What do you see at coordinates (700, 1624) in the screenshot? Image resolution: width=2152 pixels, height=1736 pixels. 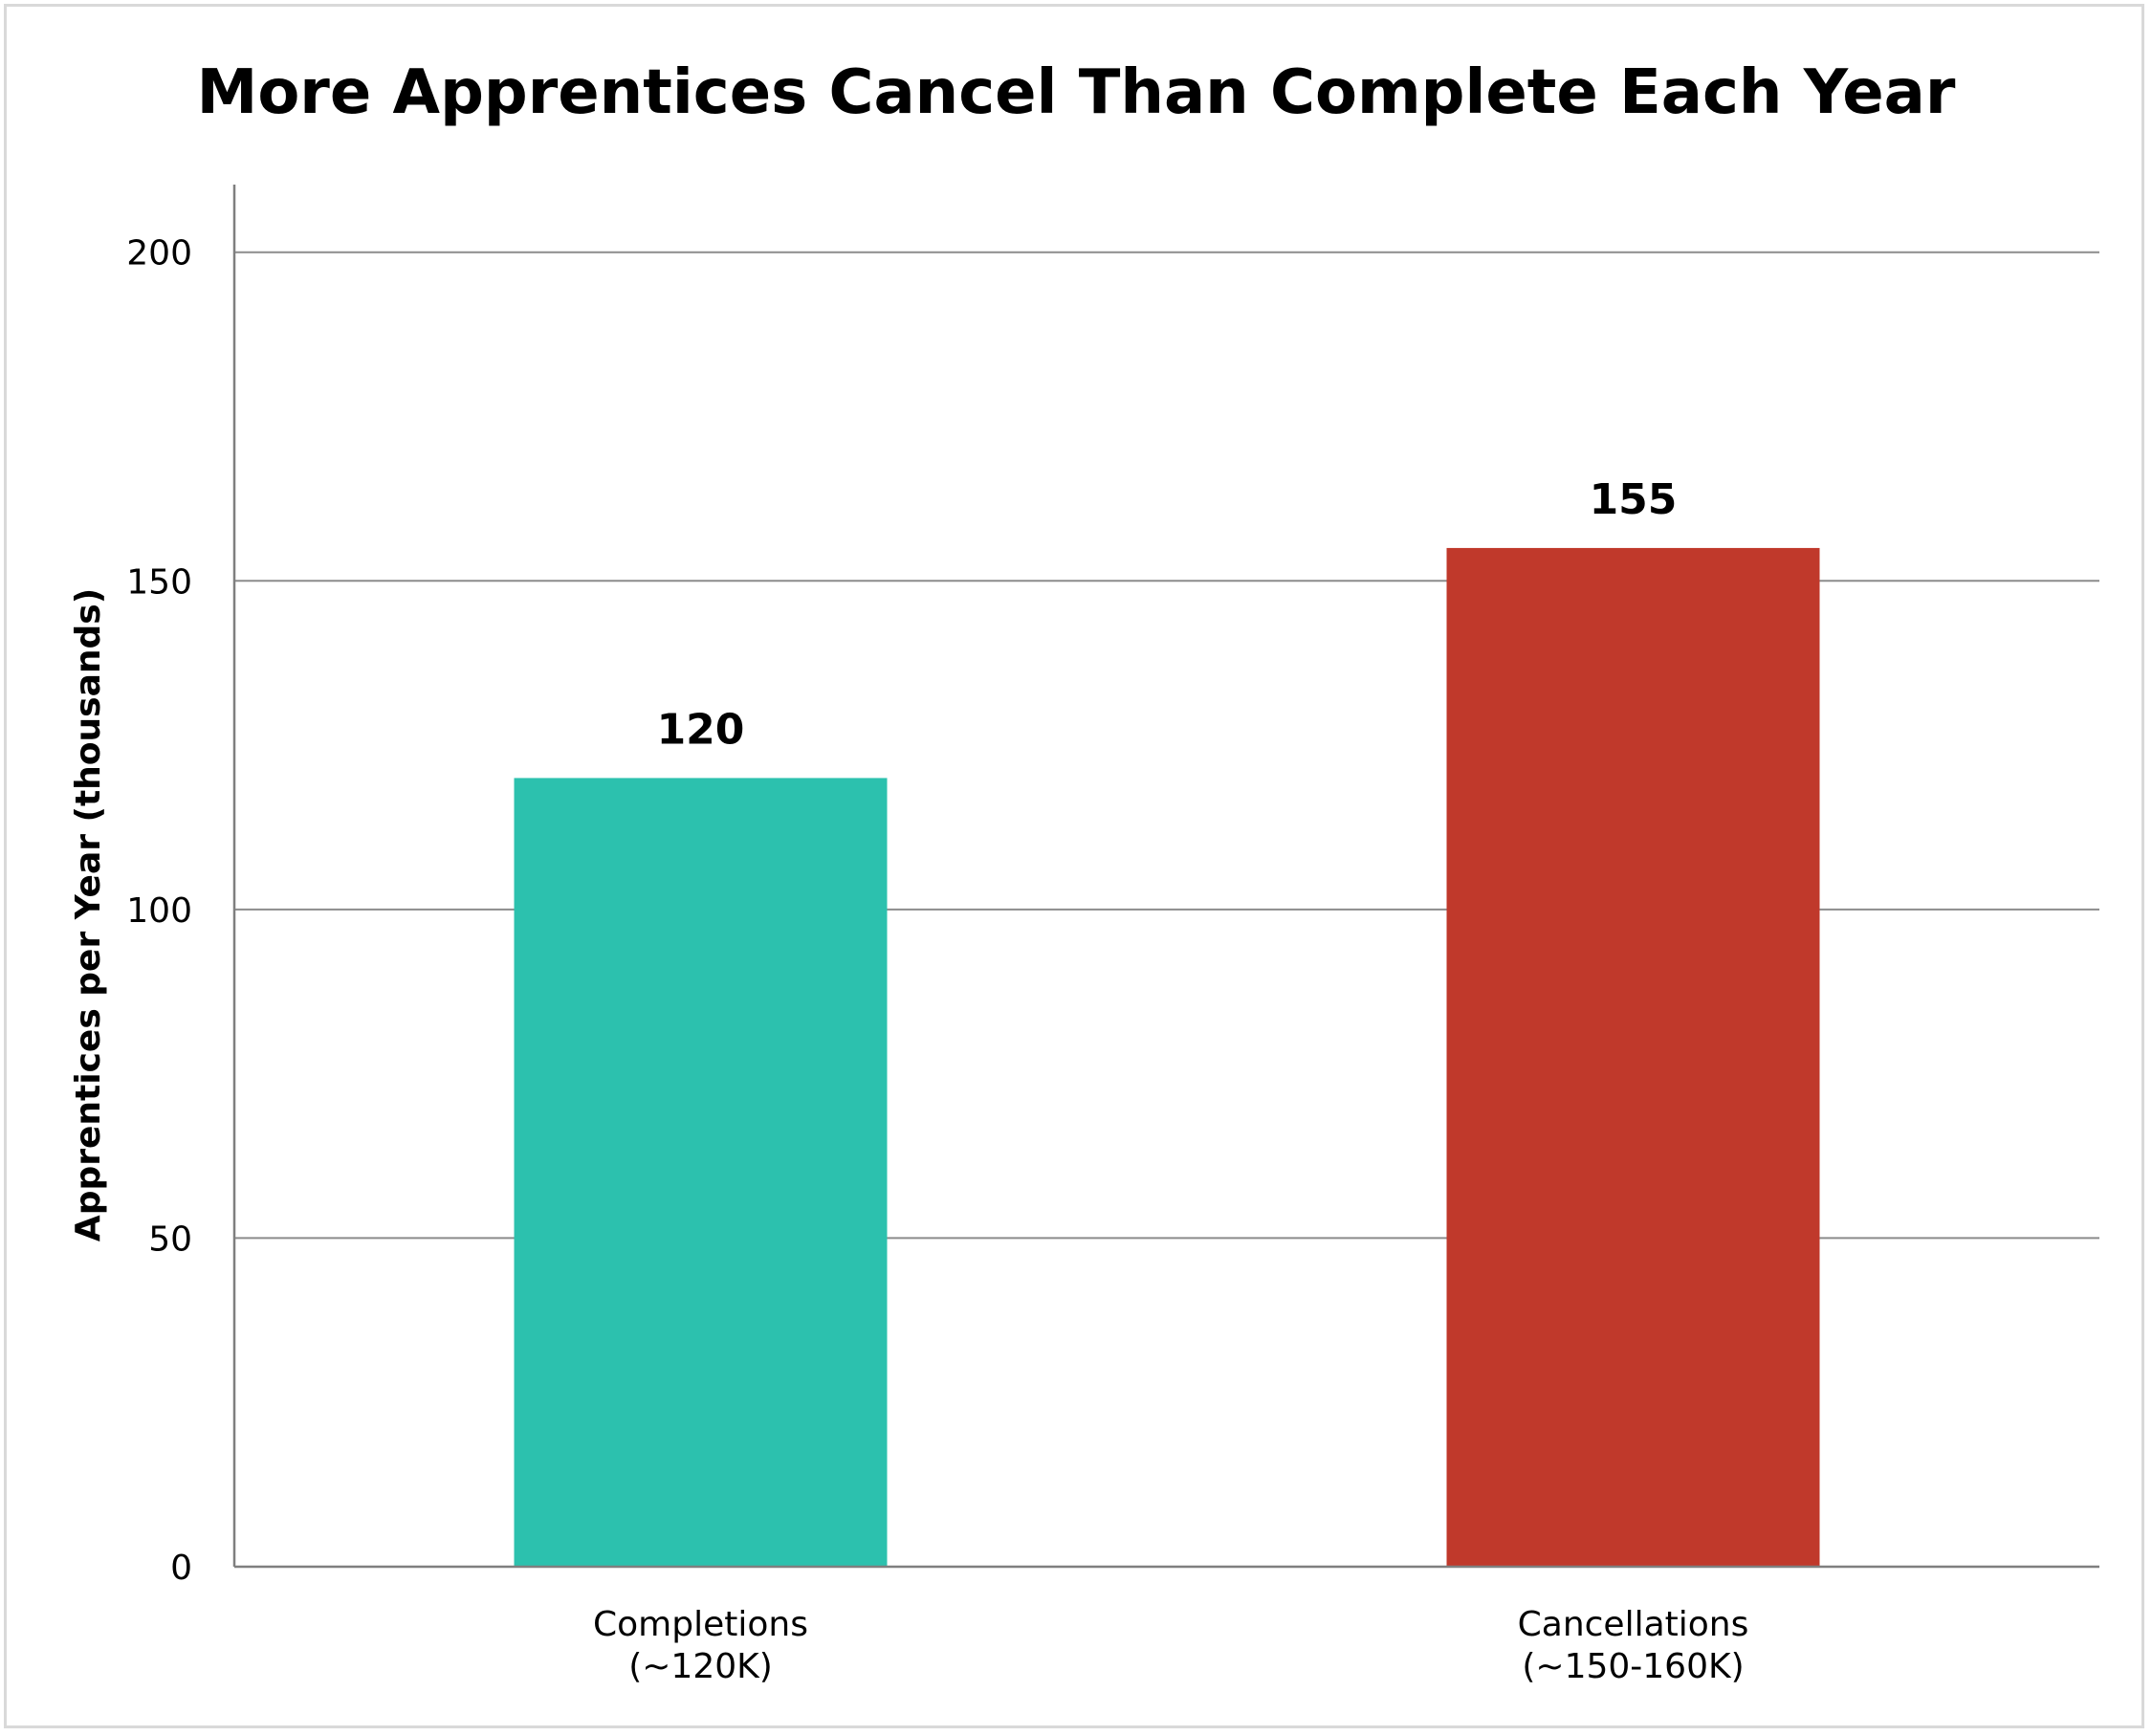 I see `x-tick-label: Completions` at bounding box center [700, 1624].